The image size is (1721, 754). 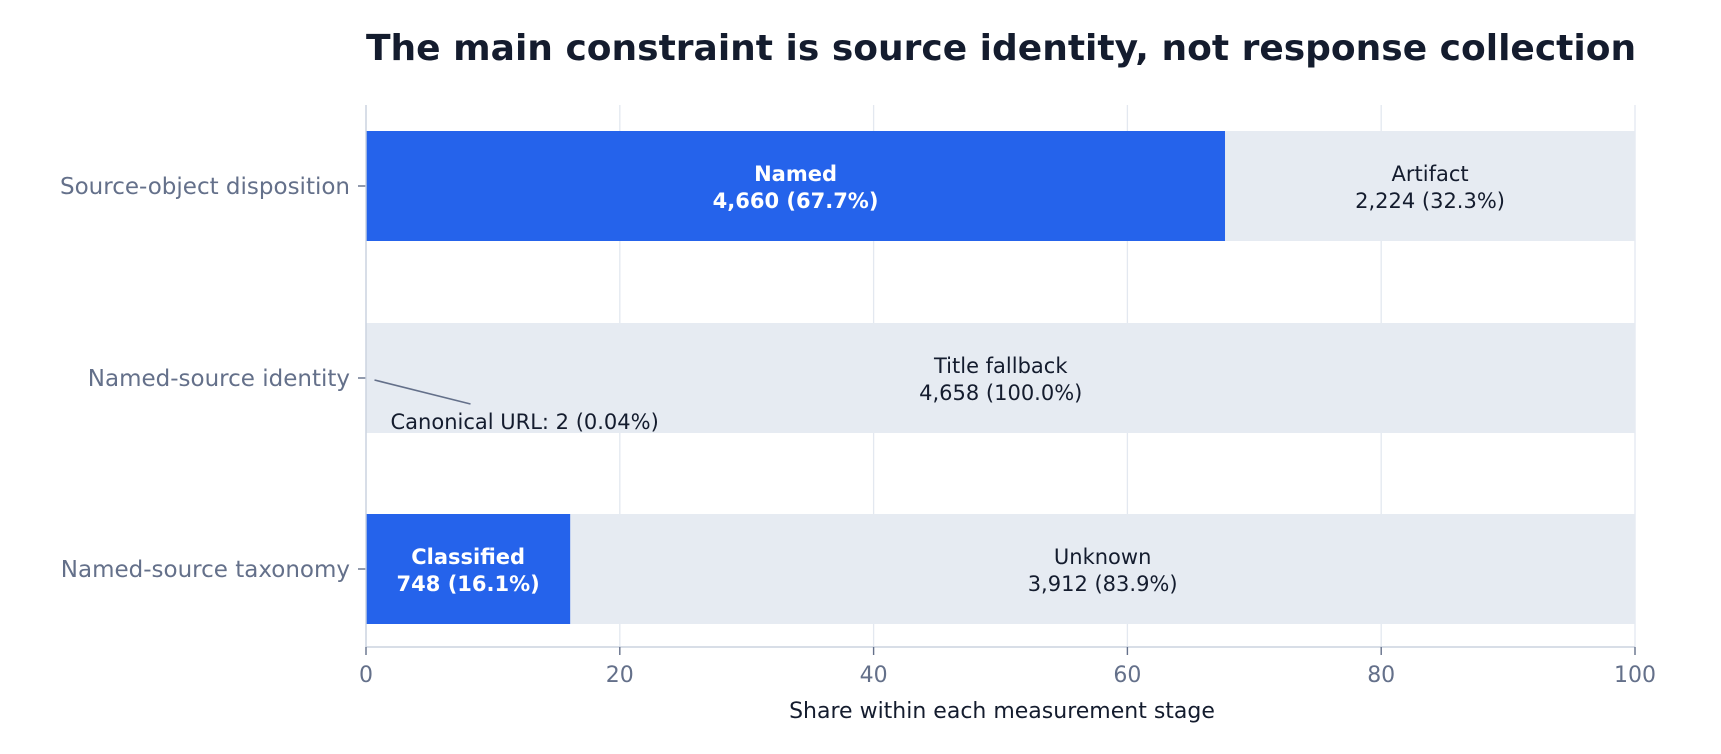 I want to click on data-label-named-source-taxonomy-classified: Classified 748 (16.1%), so click(x=468, y=570).